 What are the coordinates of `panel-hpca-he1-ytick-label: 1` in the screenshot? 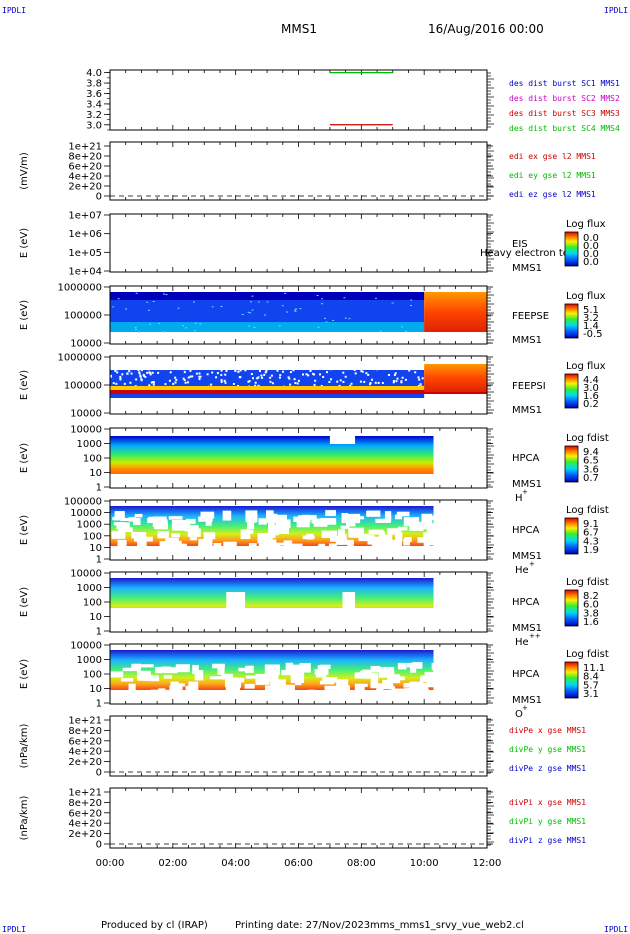 It's located at (99, 560).